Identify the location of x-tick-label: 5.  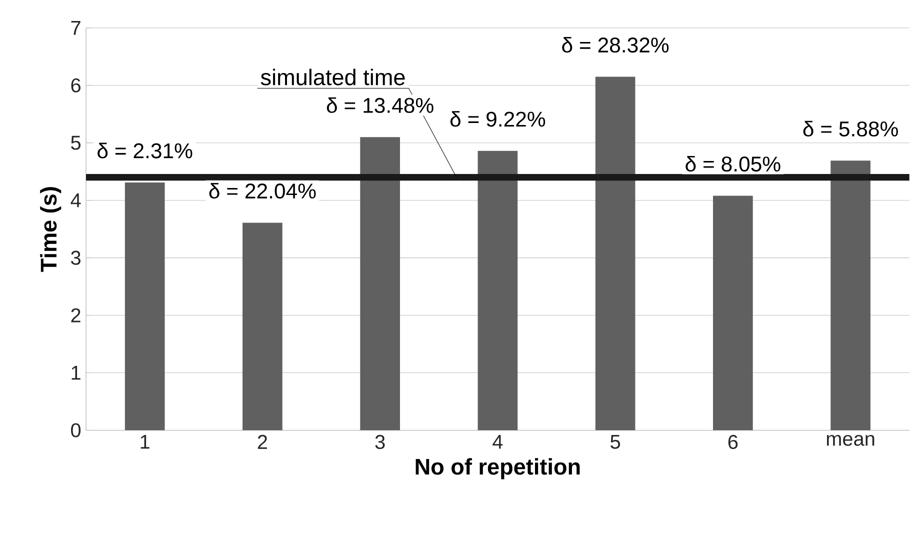
(615, 442).